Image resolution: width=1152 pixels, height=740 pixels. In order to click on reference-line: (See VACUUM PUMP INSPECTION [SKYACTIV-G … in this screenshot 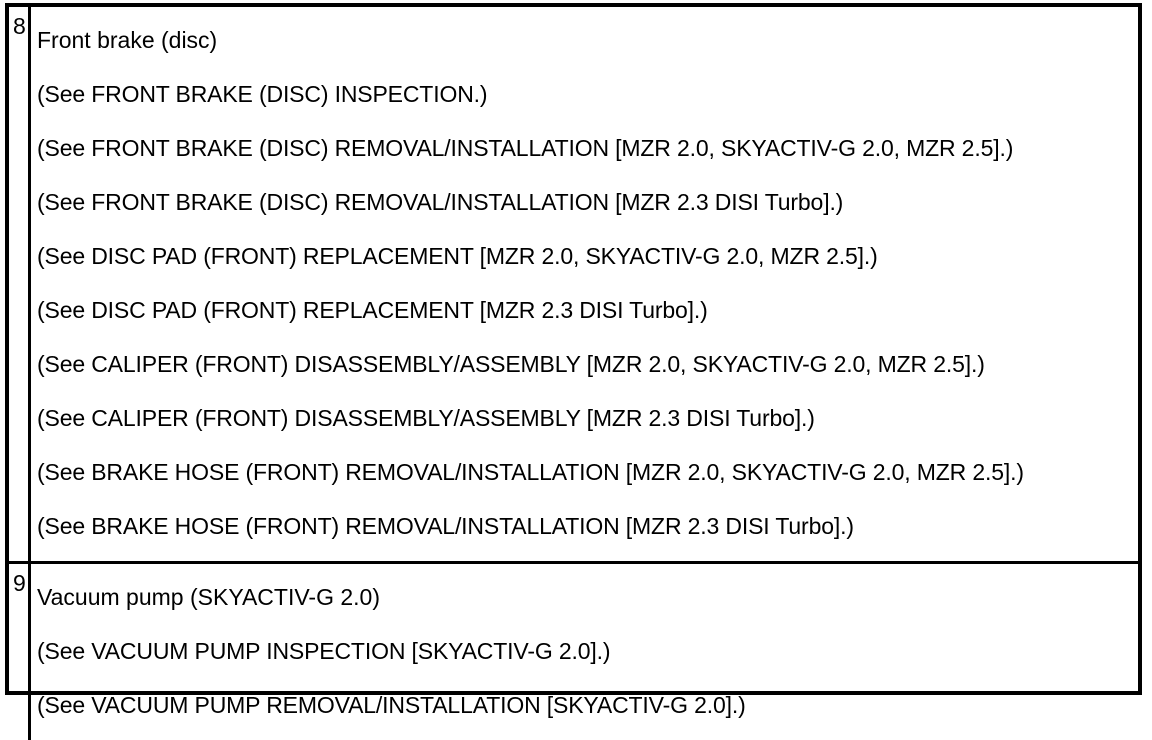, I will do `click(324, 651)`.